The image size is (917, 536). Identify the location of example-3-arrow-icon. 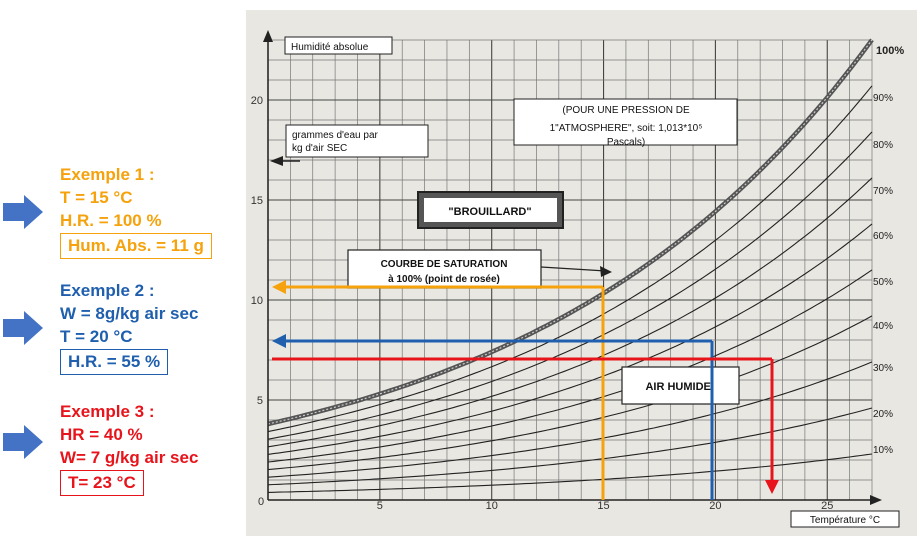
(772, 487).